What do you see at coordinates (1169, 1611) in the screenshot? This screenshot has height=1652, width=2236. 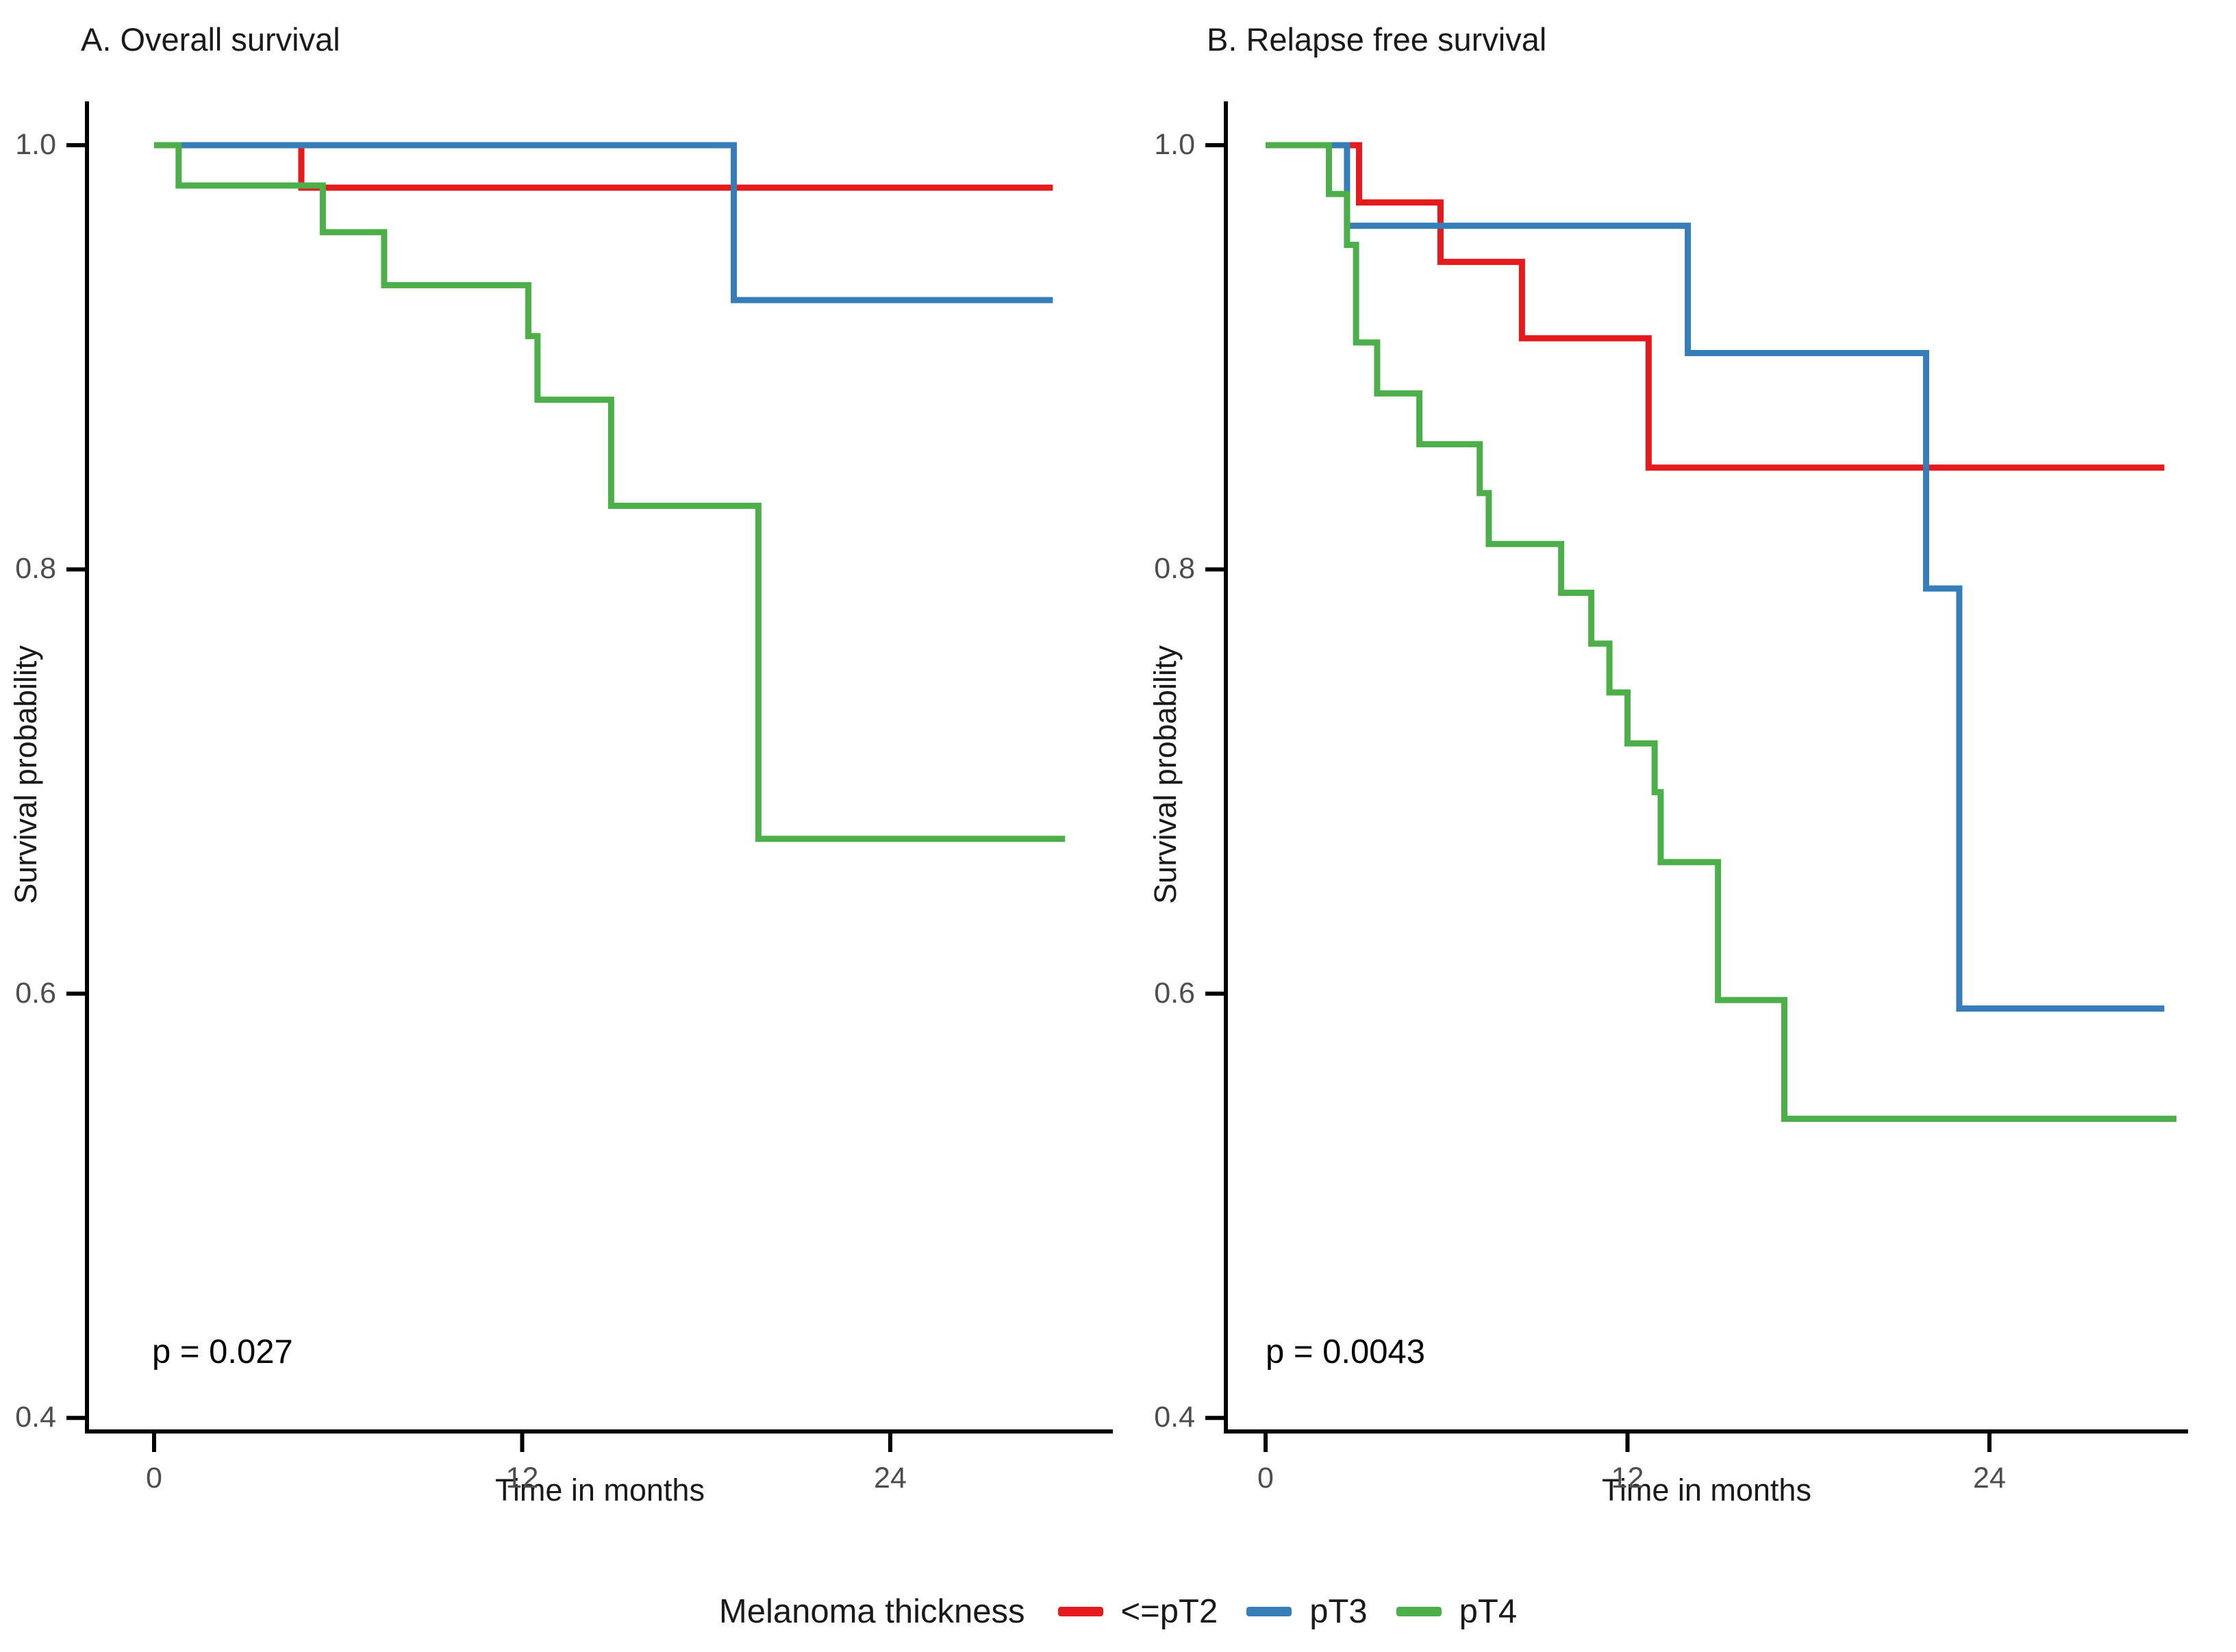 I see `legend-label-pt2: <=pT2` at bounding box center [1169, 1611].